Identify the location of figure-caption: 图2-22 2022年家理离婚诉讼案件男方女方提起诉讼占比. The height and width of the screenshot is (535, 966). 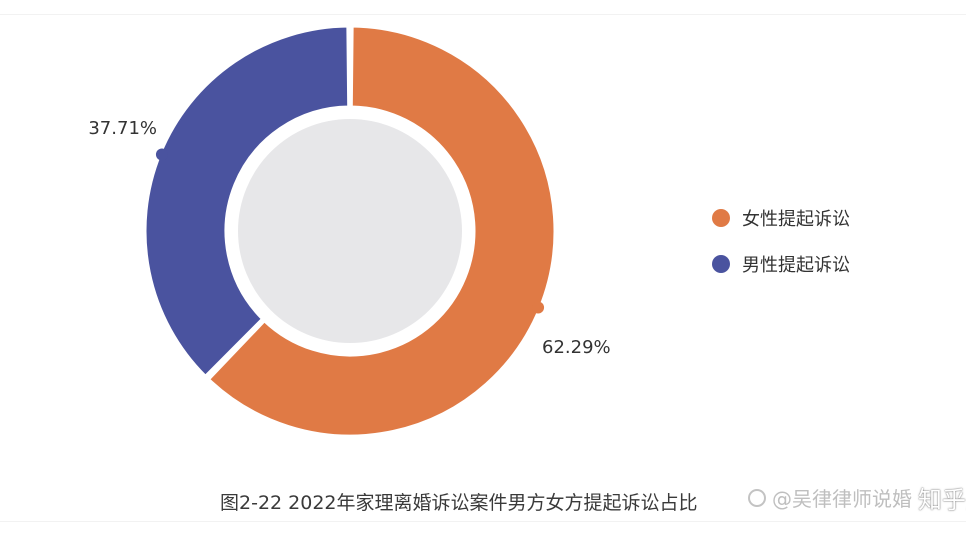
(459, 503).